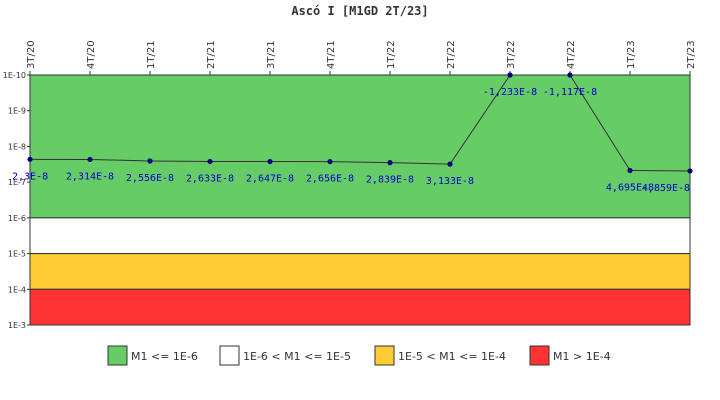  I want to click on y-tick-label-7: 1E-3, so click(17, 325).